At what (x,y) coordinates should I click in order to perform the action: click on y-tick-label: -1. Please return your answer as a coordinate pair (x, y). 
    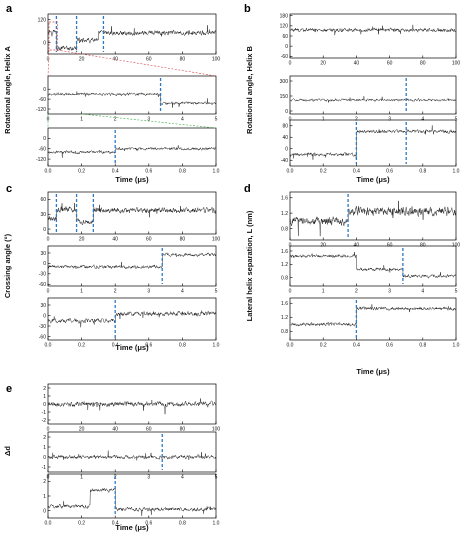
    Looking at the image, I should click on (44, 468).